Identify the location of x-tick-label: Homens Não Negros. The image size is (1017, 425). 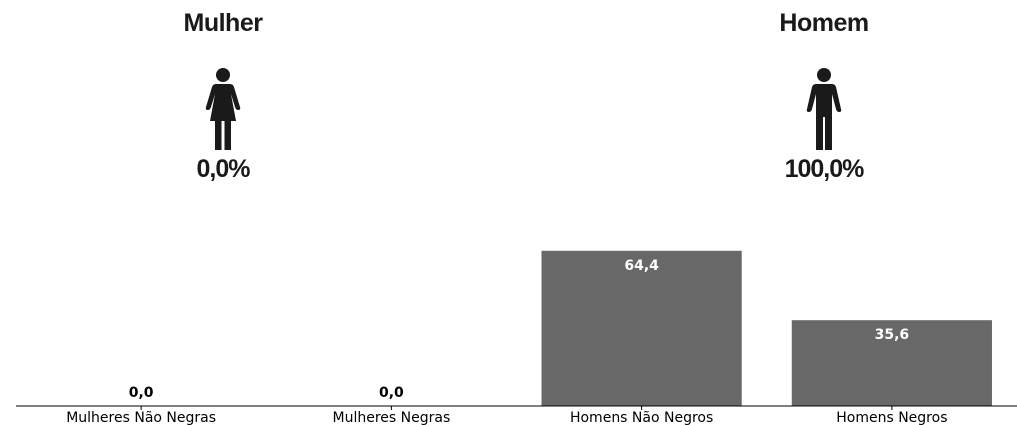
(641, 417).